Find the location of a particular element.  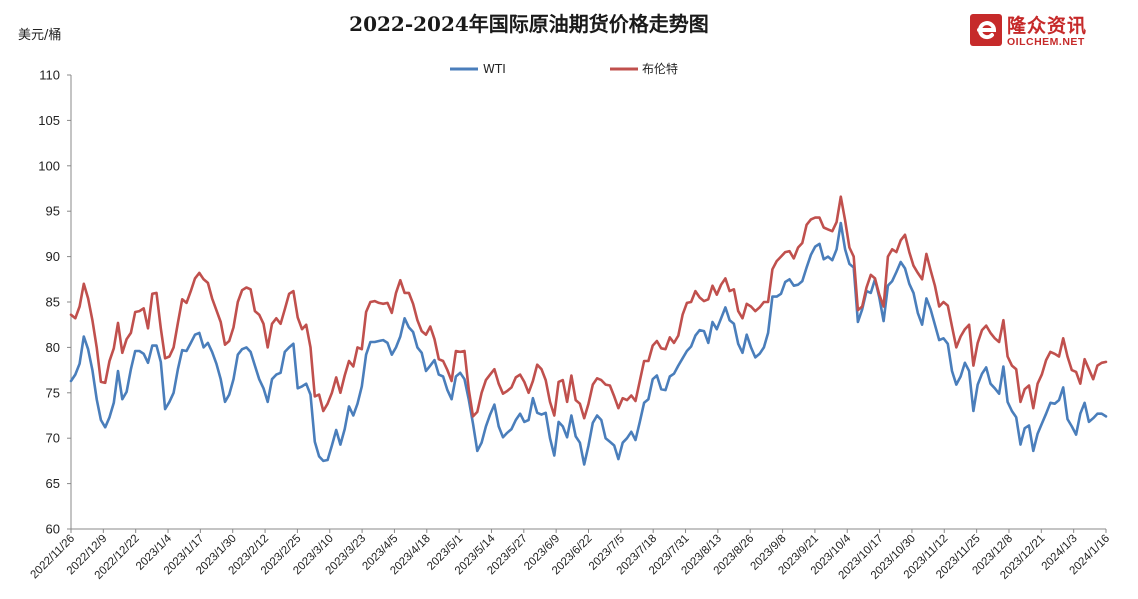

legend-label-brent: 布伦特 is located at coordinates (660, 68).